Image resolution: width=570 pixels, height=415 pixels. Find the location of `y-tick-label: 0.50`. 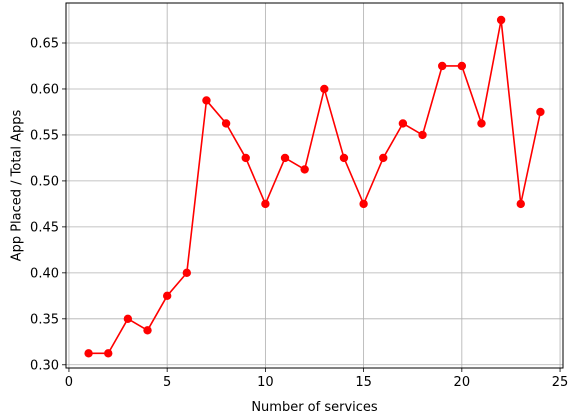

y-tick-label: 0.50 is located at coordinates (44, 181).